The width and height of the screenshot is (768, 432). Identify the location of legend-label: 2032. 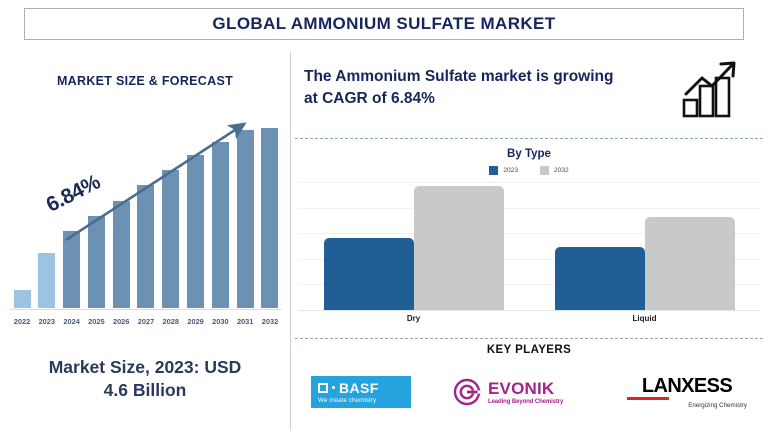
(561, 170).